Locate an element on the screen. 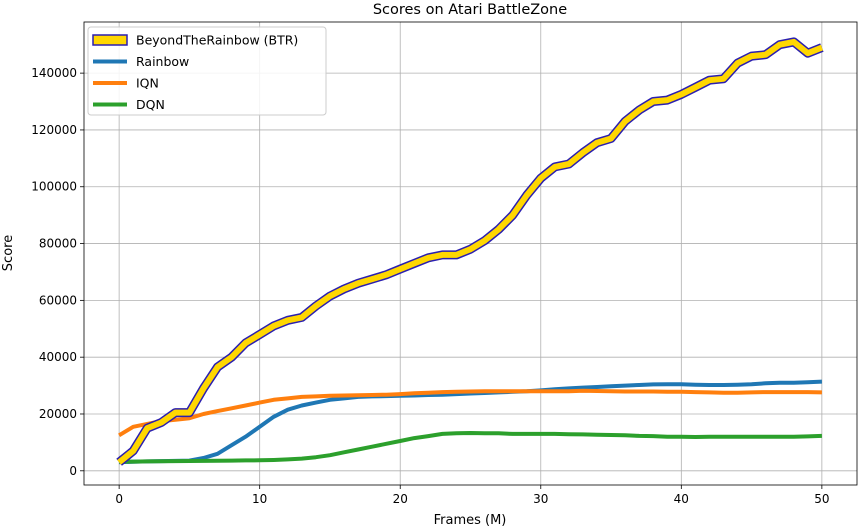  y-tick-label: 40000 is located at coordinates (58, 357).